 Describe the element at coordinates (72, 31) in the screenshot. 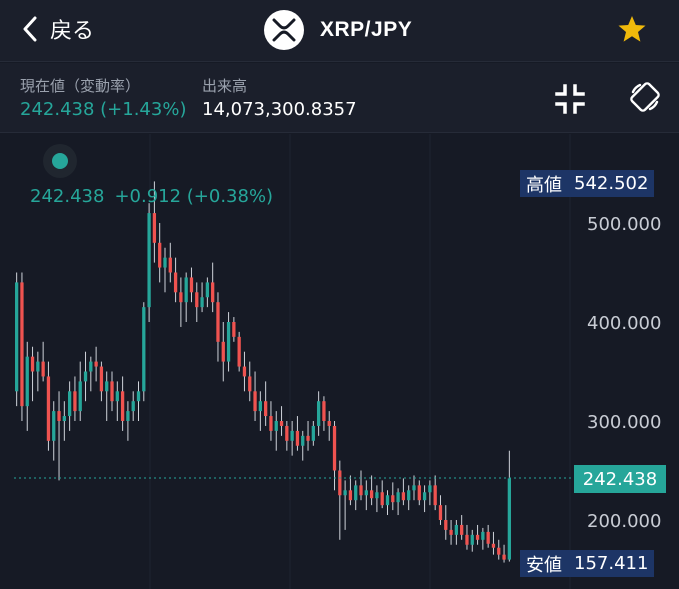

I see `back-label: 戻る` at that location.